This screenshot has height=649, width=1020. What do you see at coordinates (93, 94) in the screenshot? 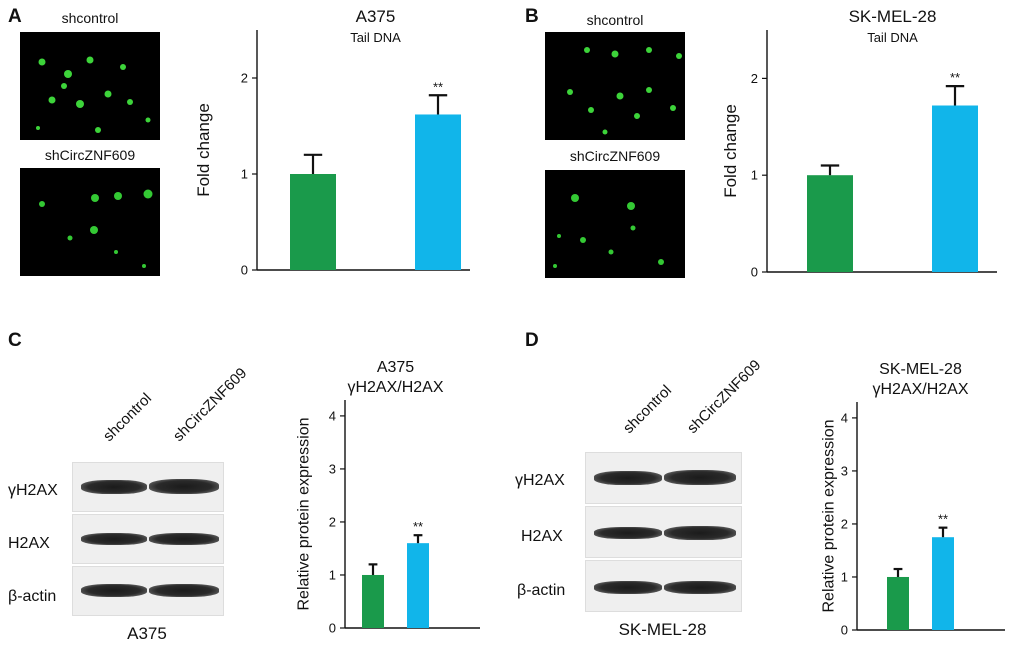
I see `comet-cells-shcontrol-a` at bounding box center [93, 94].